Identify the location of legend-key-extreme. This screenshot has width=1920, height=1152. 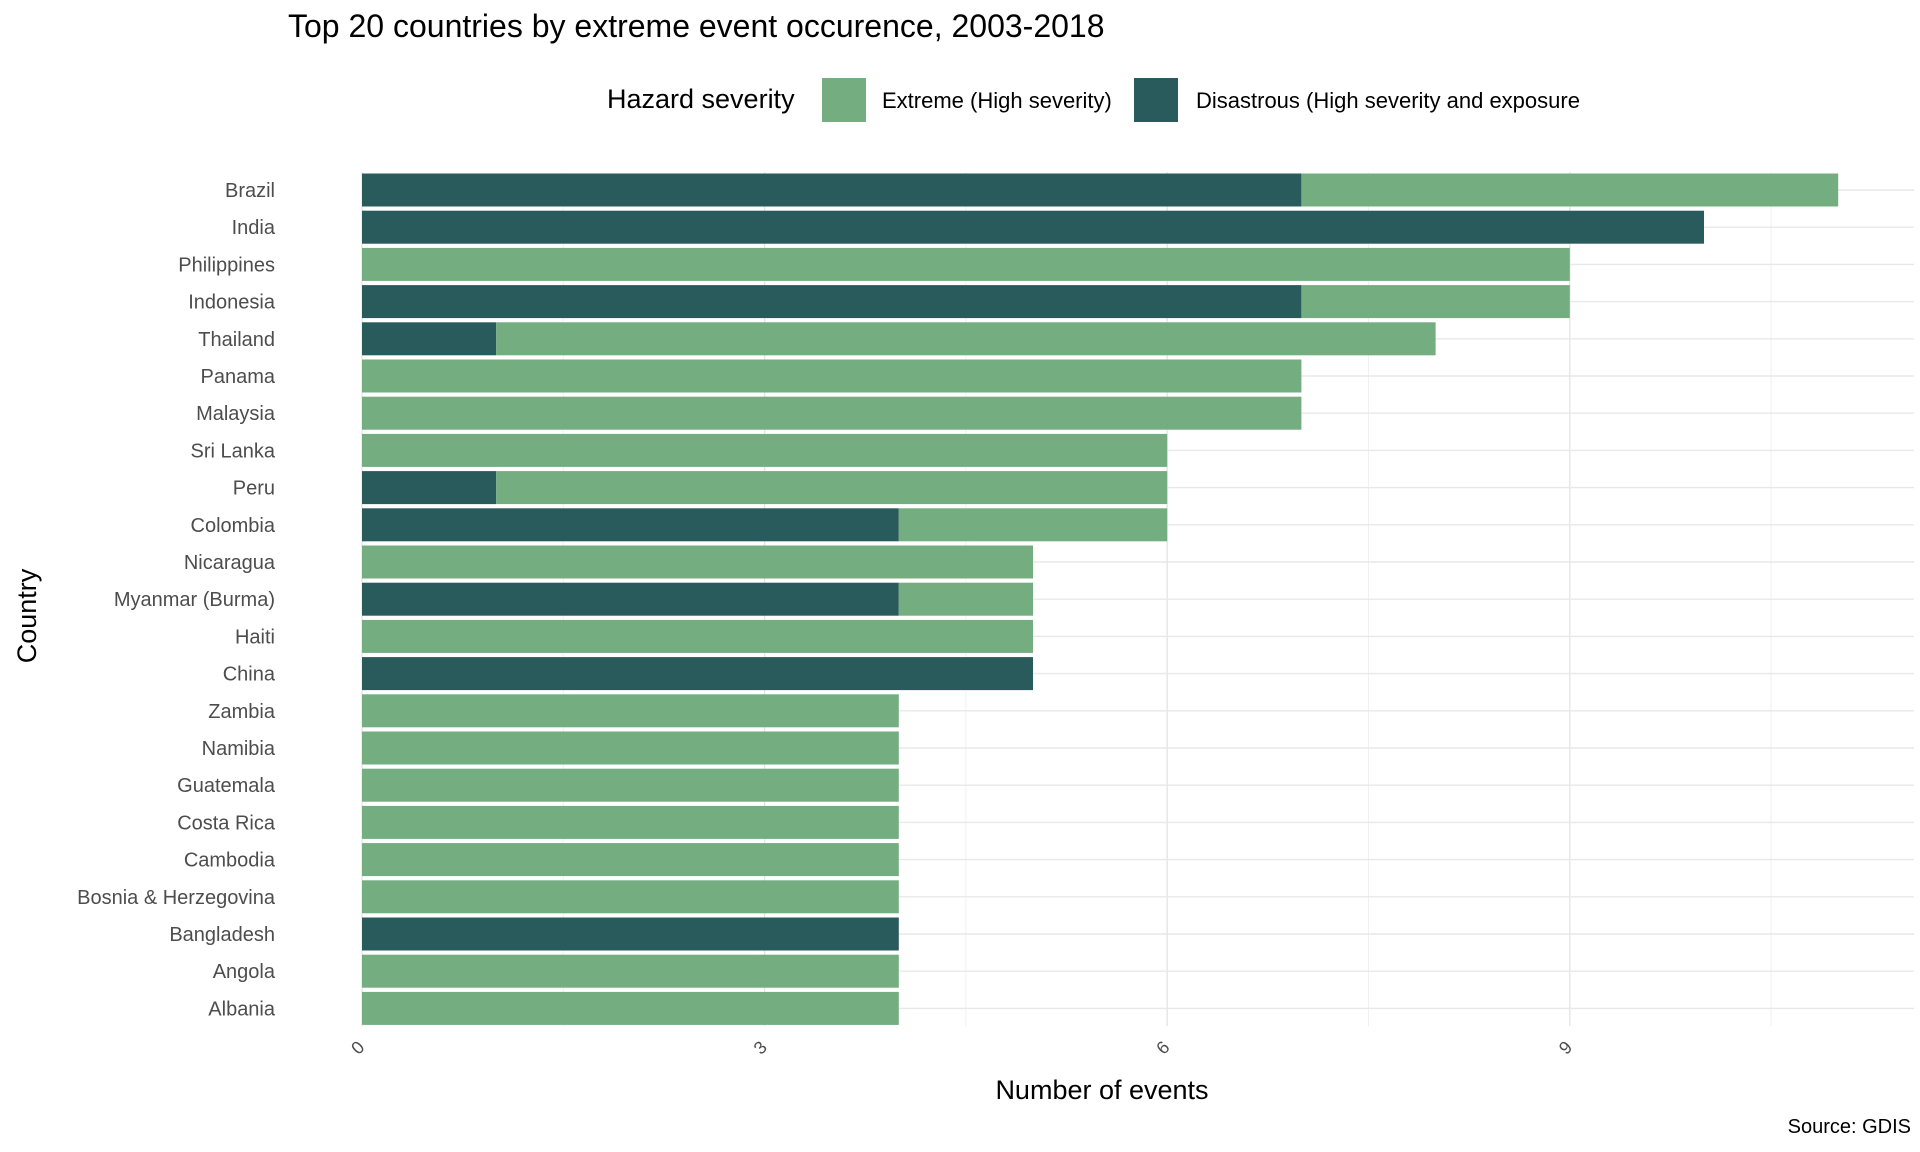
(844, 100).